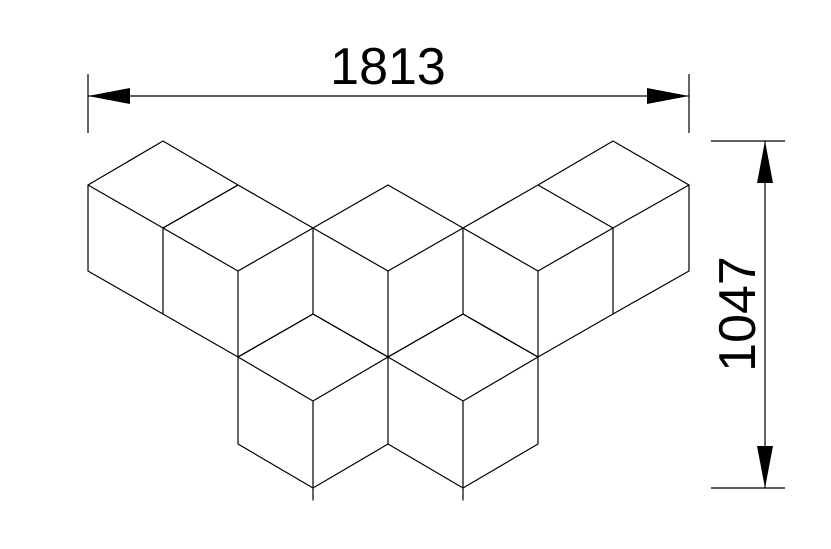 This screenshot has width=831, height=549. I want to click on cube-outline-center-top, so click(388, 271).